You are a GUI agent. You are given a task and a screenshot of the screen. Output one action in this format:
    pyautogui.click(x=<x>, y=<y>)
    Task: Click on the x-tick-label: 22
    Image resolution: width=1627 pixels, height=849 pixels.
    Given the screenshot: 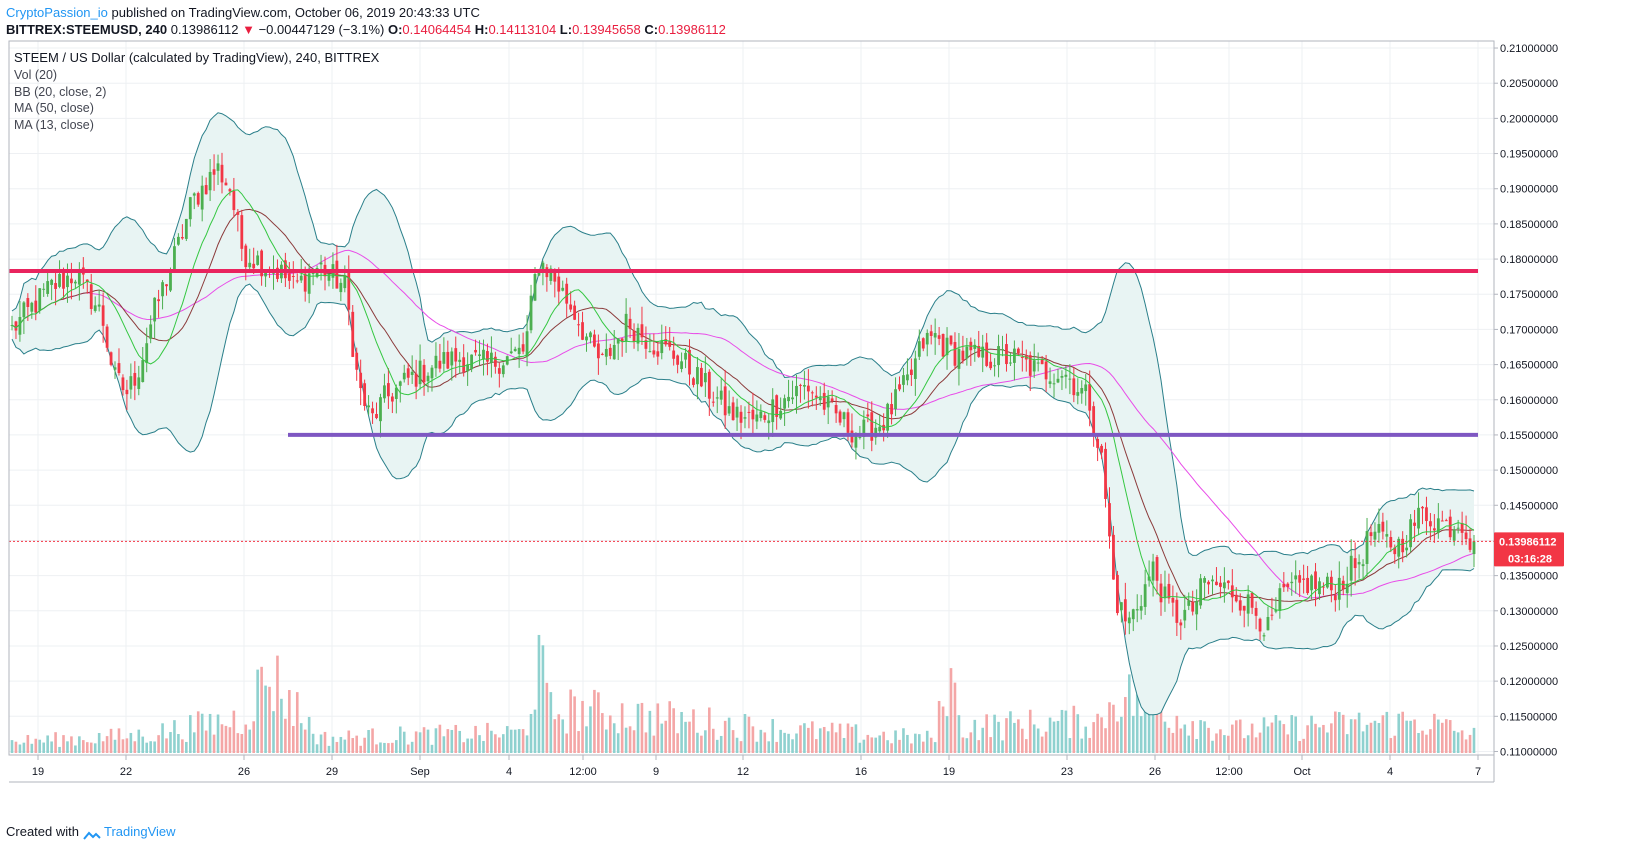 What is the action you would take?
    pyautogui.click(x=126, y=772)
    